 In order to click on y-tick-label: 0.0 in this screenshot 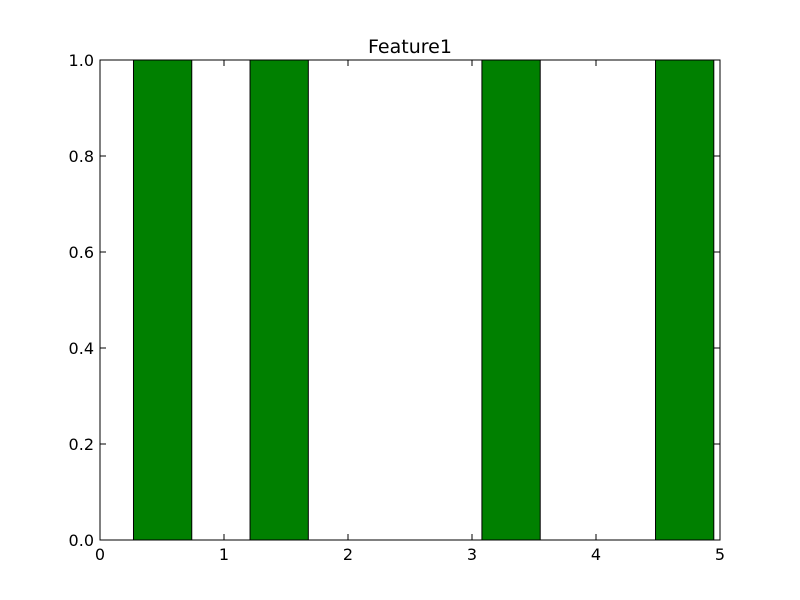, I will do `click(81, 540)`.